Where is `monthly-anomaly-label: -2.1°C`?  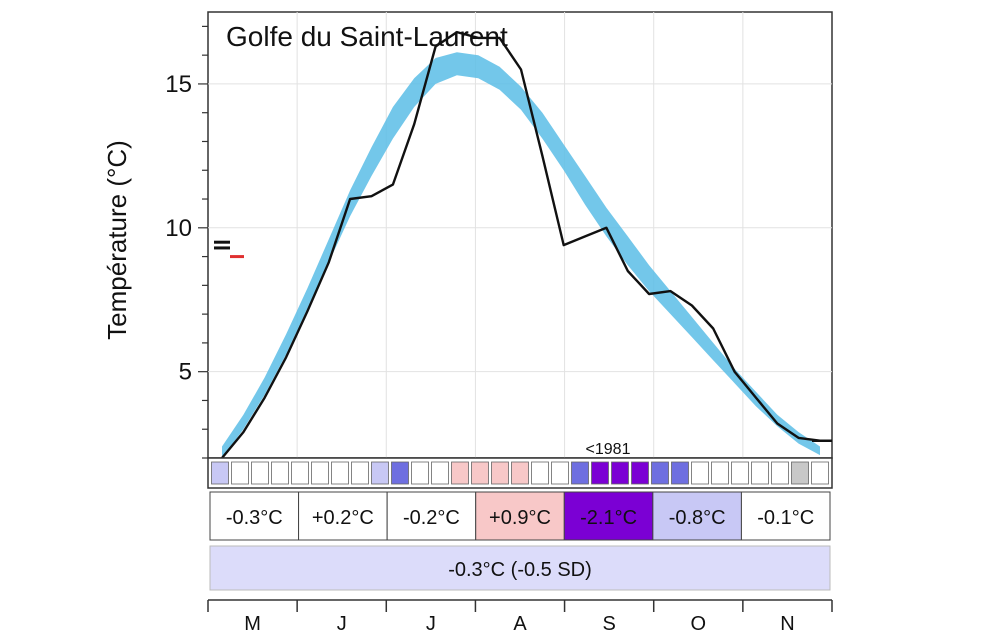
monthly-anomaly-label: -2.1°C is located at coordinates (608, 518).